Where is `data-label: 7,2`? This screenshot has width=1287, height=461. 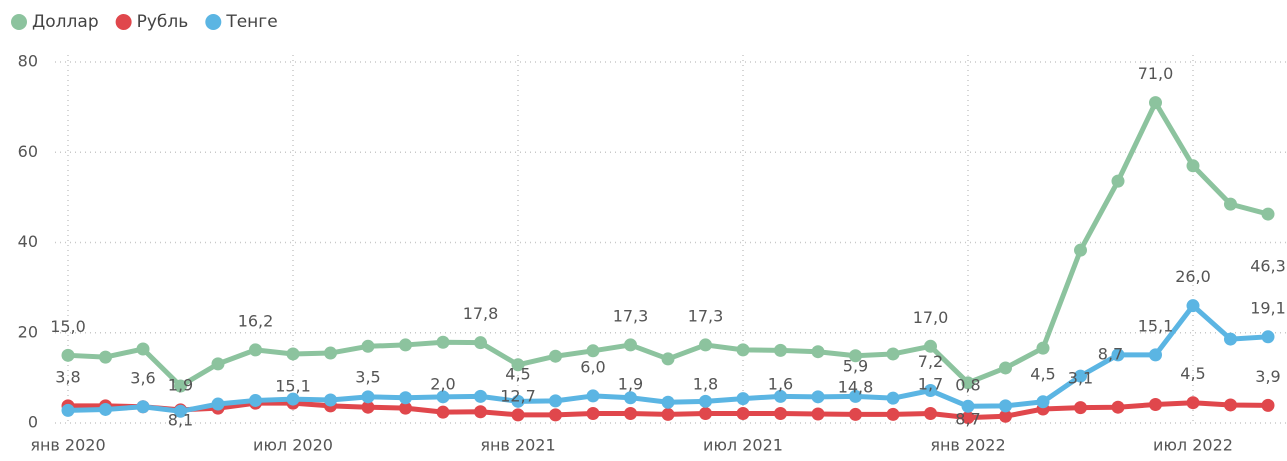
data-label: 7,2 is located at coordinates (930, 361).